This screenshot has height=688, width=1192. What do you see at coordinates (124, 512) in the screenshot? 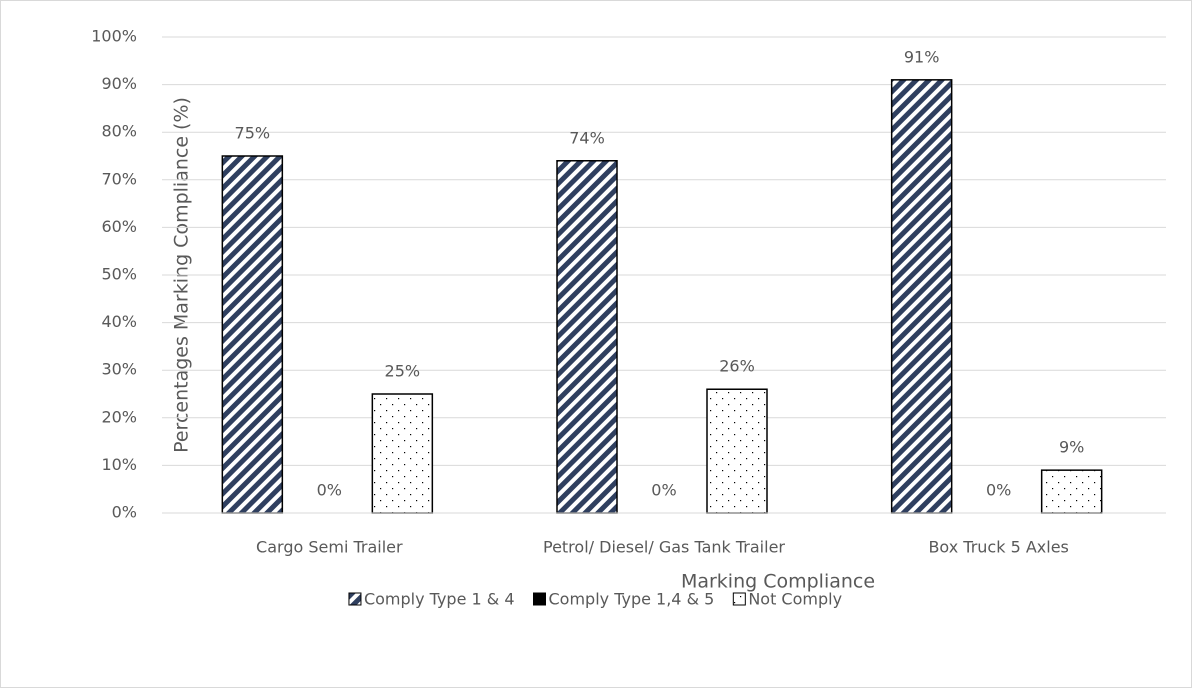
I see `y-tick-label: 0%` at bounding box center [124, 512].